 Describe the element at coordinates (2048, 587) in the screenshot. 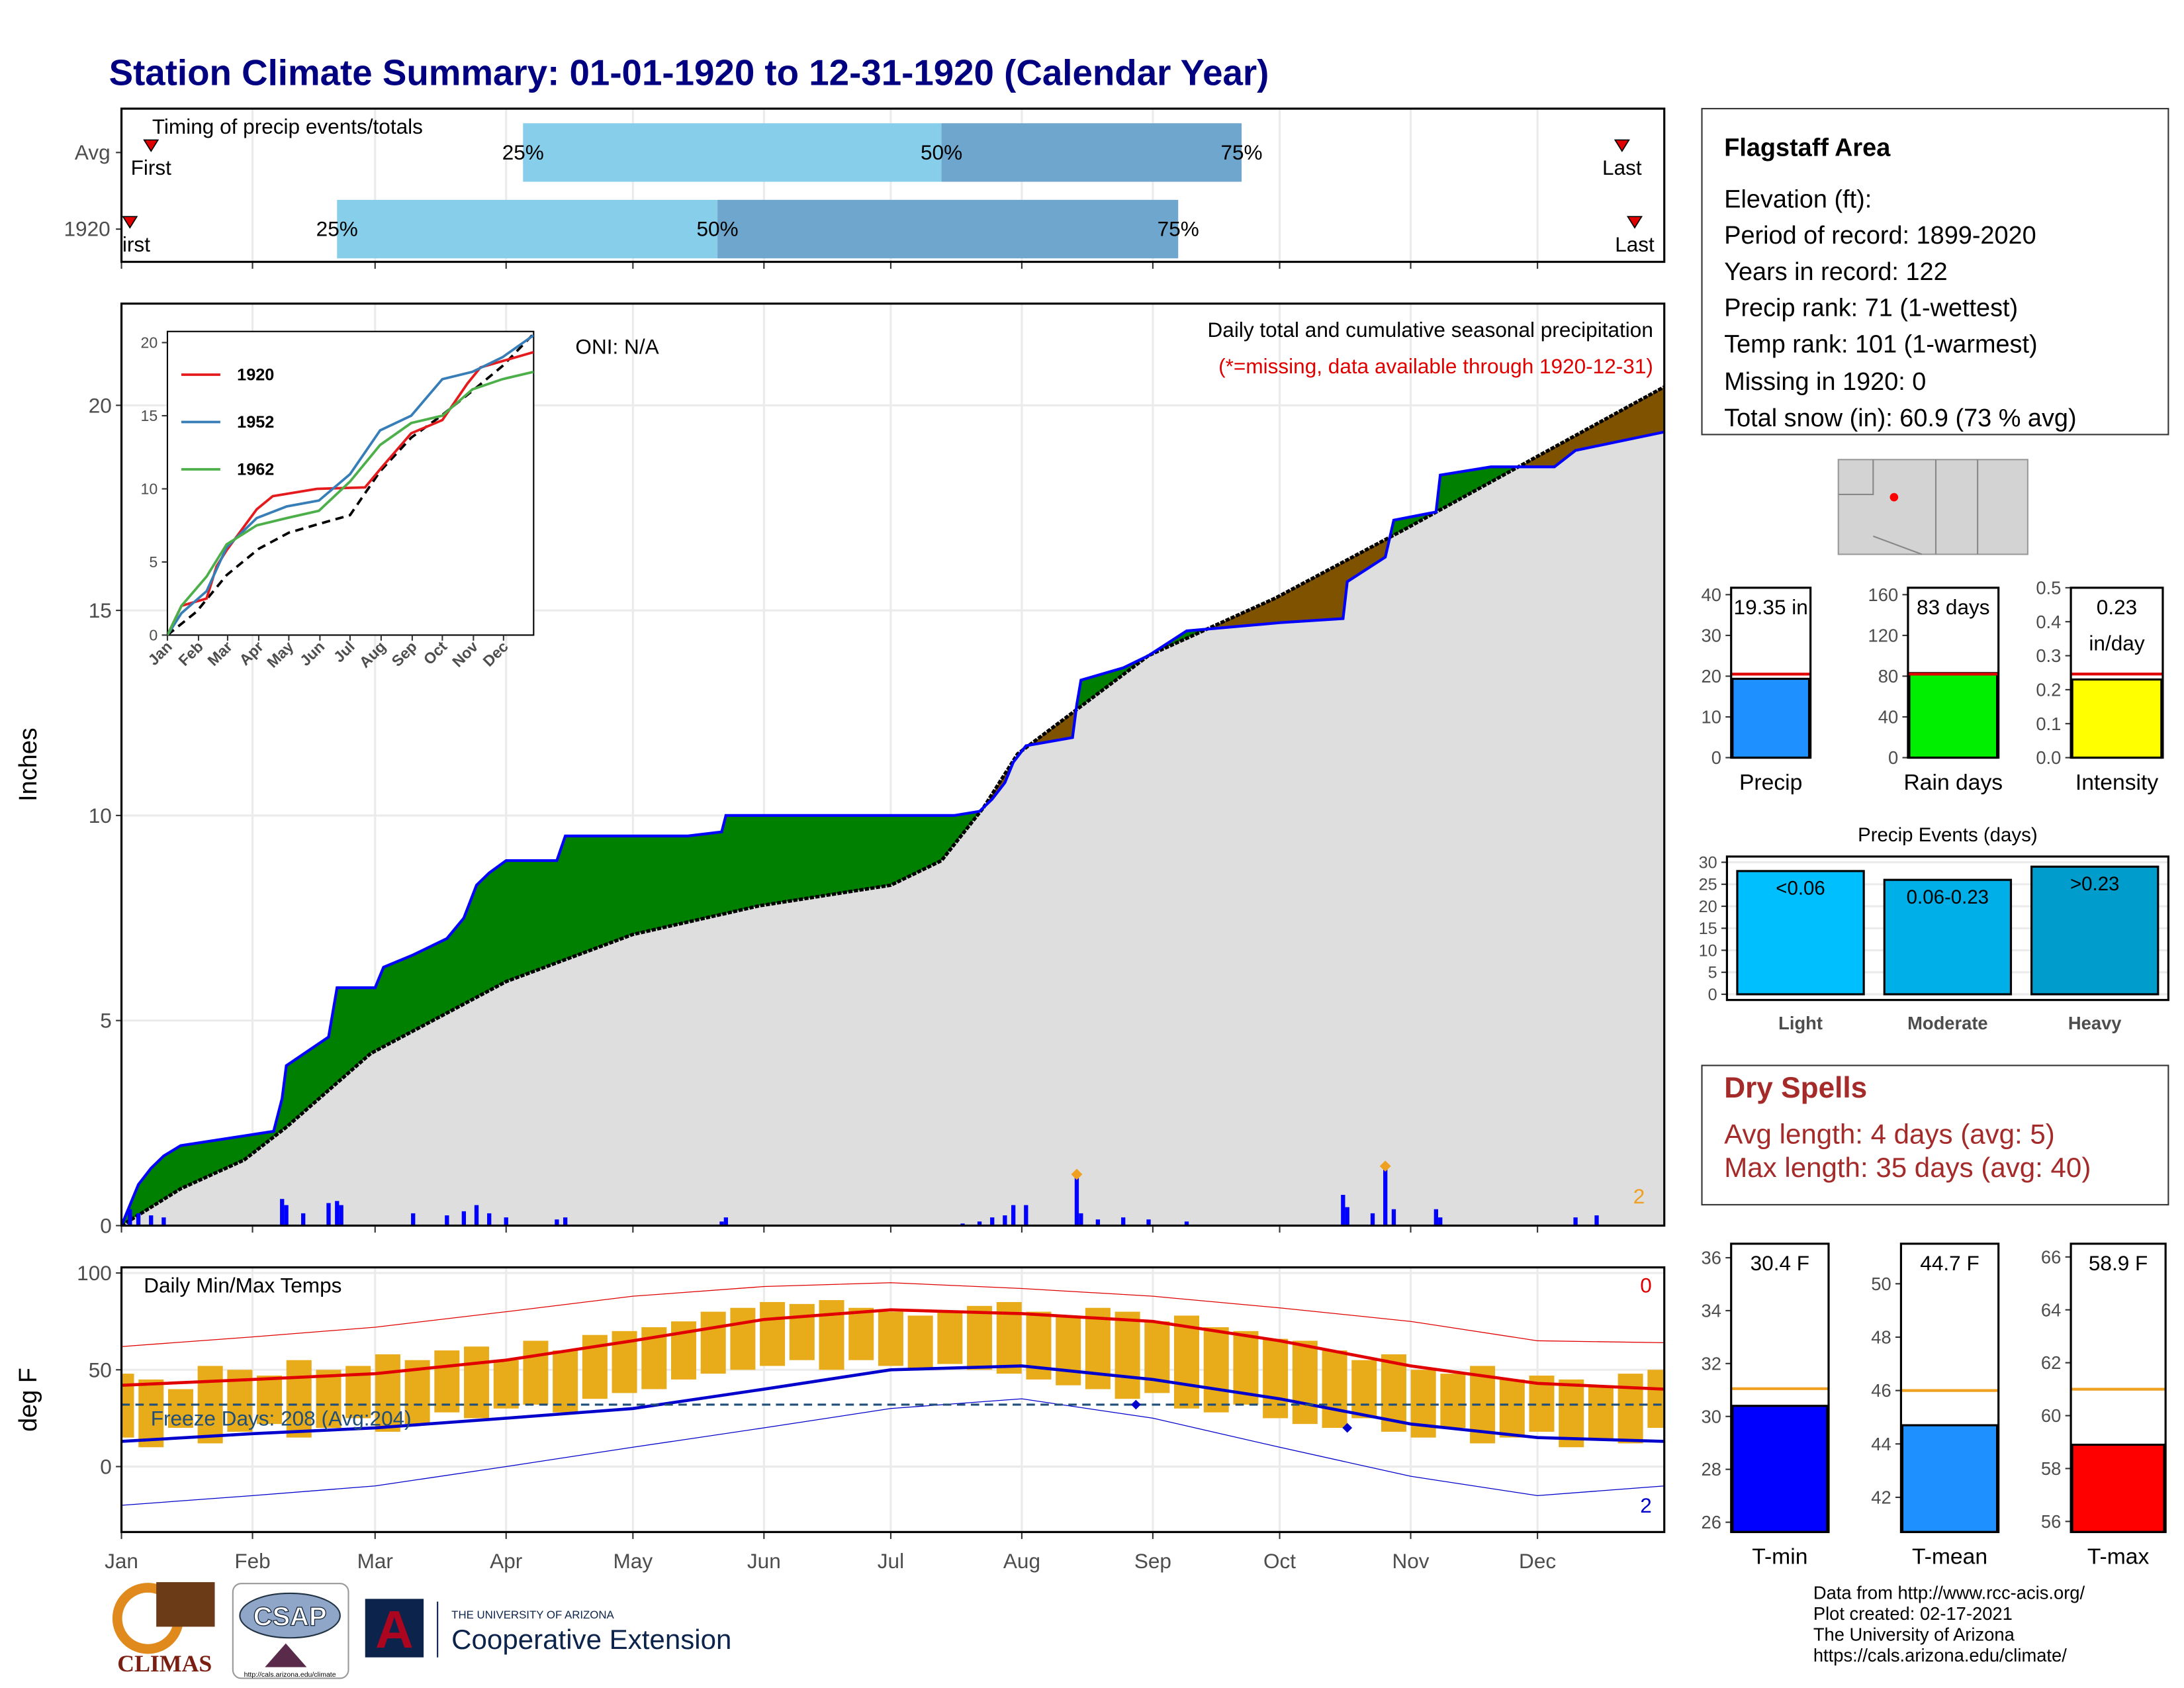

I see `y-tick-label: 0.5` at that location.